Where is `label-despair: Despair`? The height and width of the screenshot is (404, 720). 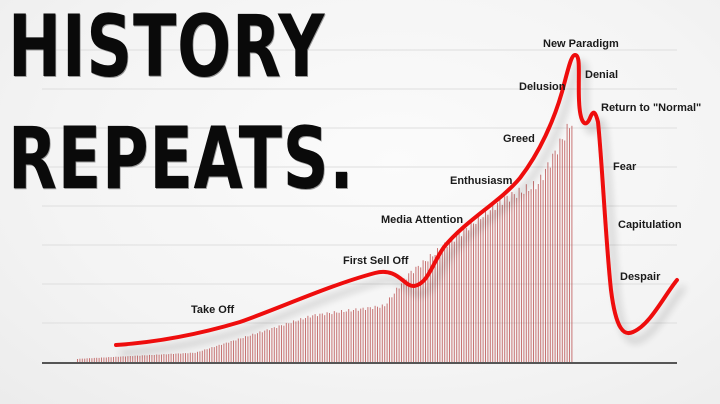
label-despair: Despair is located at coordinates (640, 277).